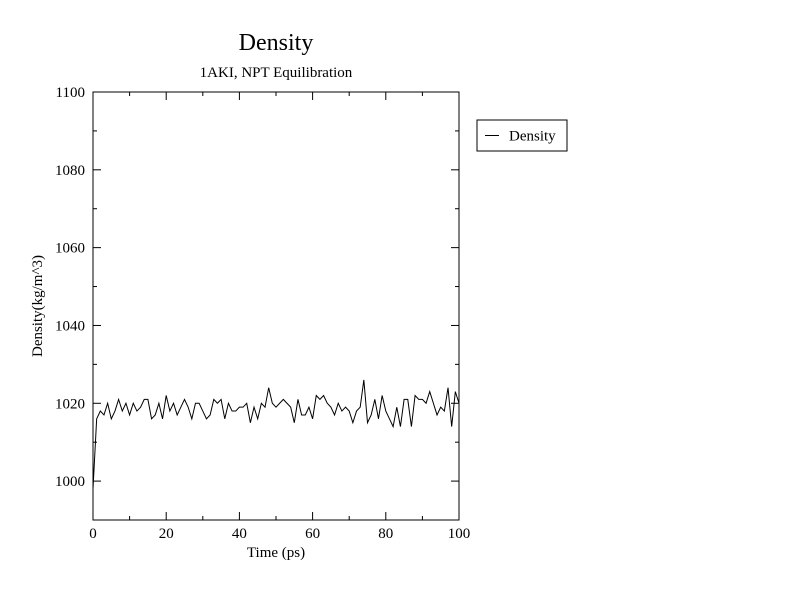 The width and height of the screenshot is (792, 612). What do you see at coordinates (166, 534) in the screenshot?
I see `x-tick-label: 20` at bounding box center [166, 534].